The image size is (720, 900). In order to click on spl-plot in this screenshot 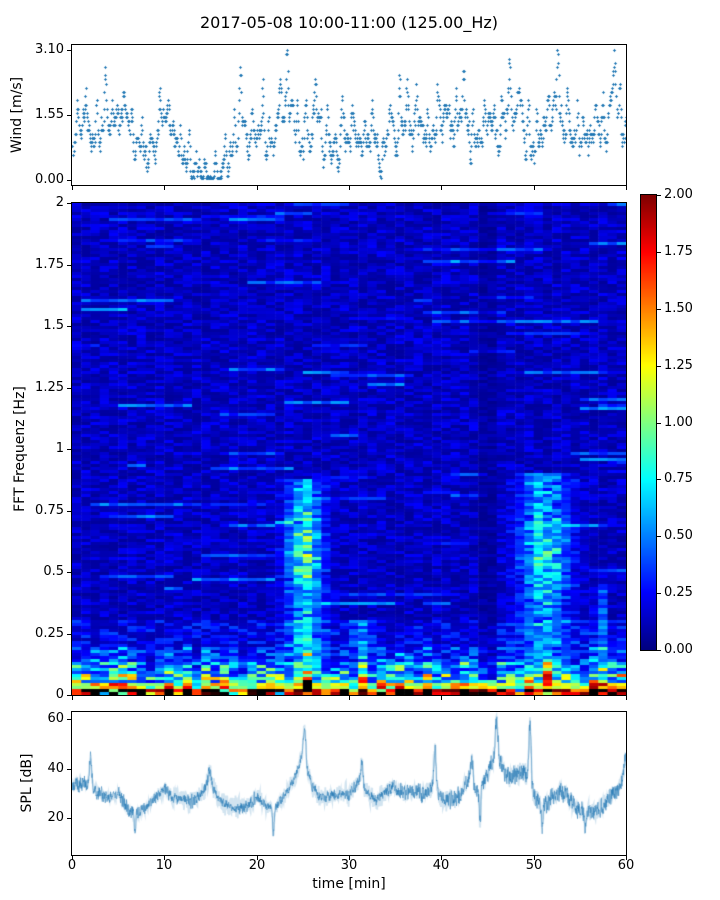, I will do `click(349, 783)`.